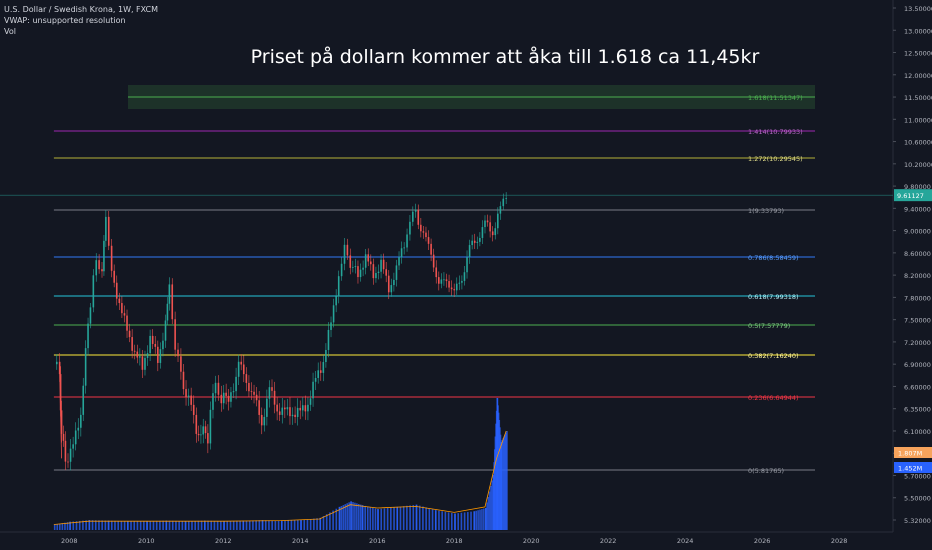 Image resolution: width=932 pixels, height=550 pixels. What do you see at coordinates (775, 159) in the screenshot?
I see `fib-level-label: 1.272(10.29545)` at bounding box center [775, 159].